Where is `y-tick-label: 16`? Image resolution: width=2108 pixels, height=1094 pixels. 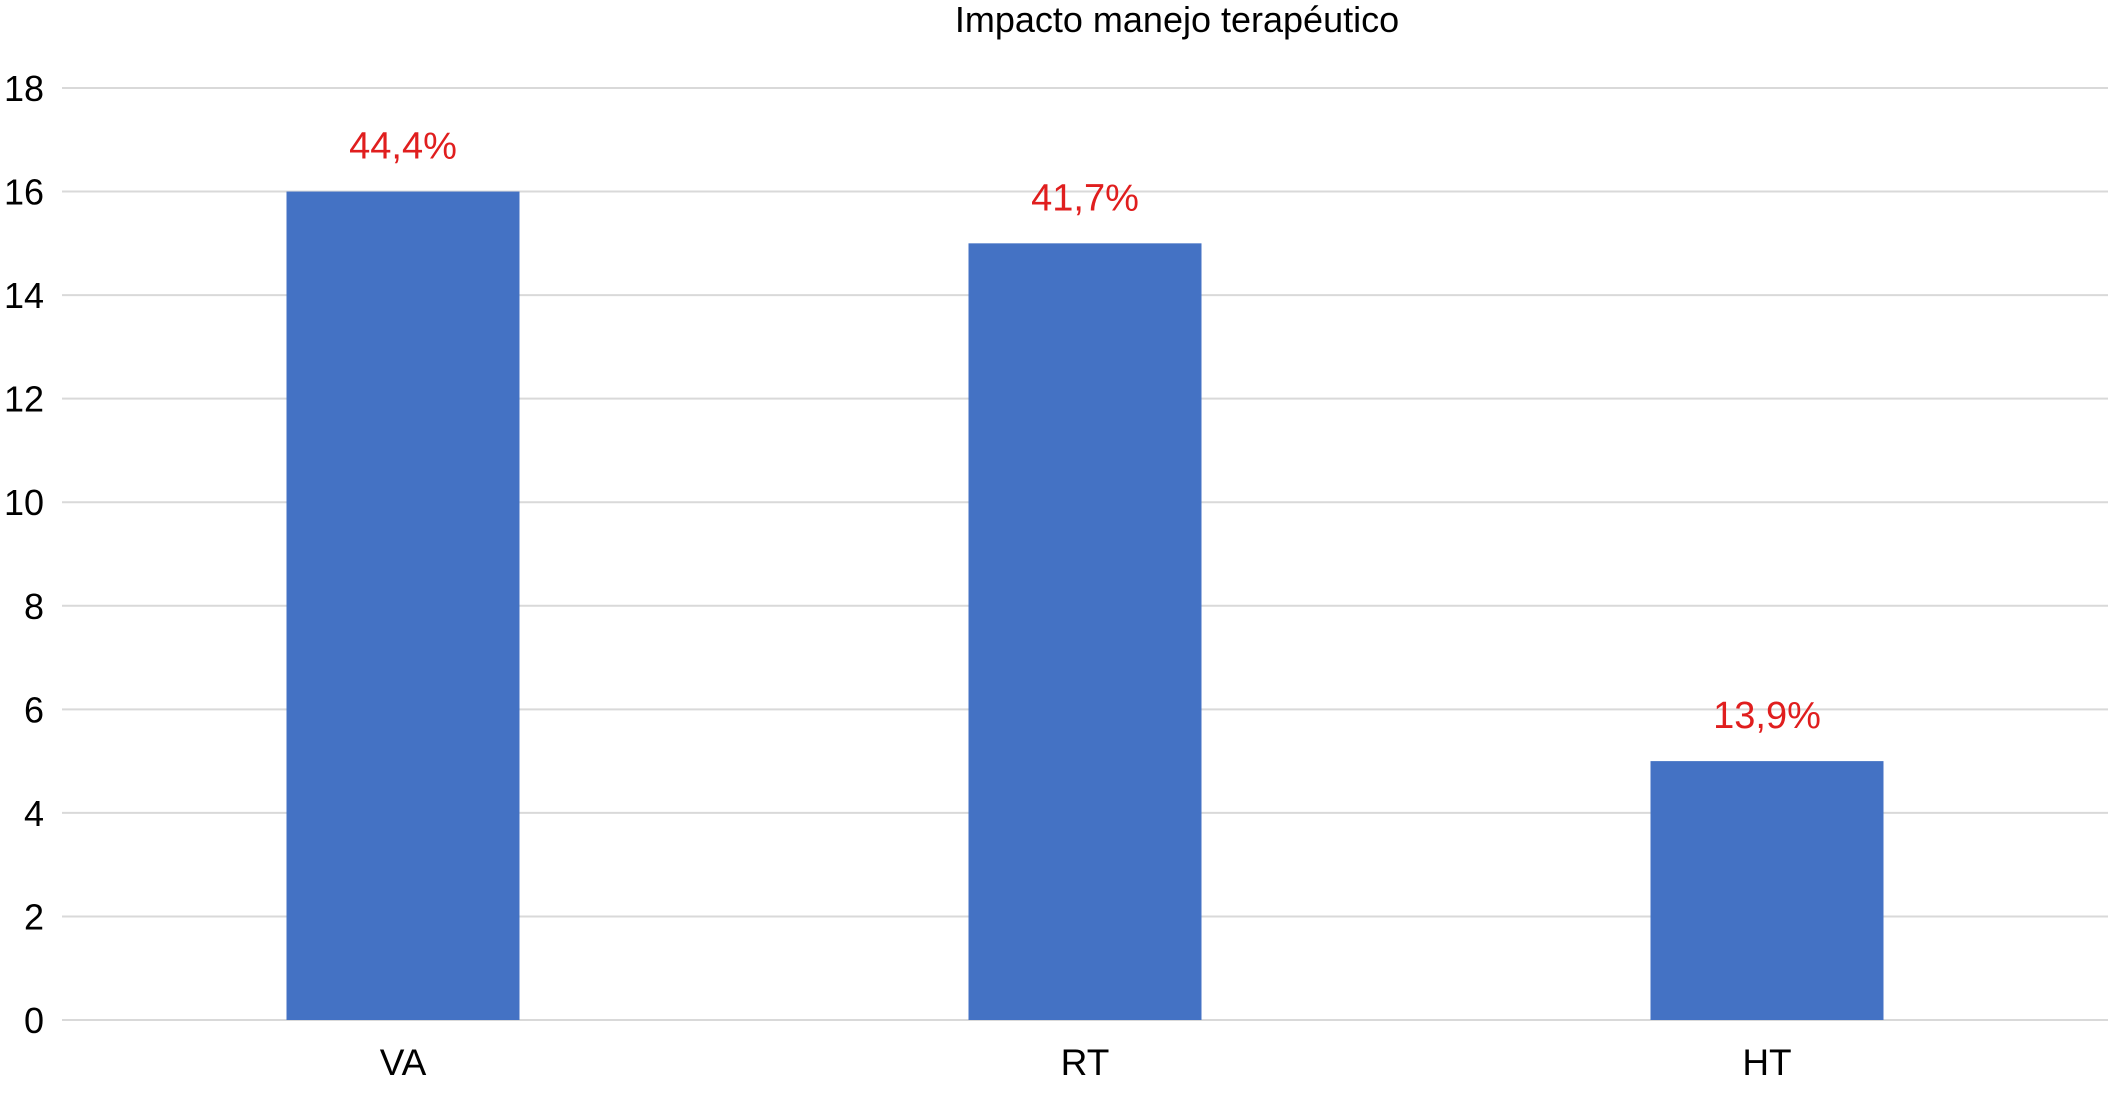 y-tick-label: 16 is located at coordinates (24, 192).